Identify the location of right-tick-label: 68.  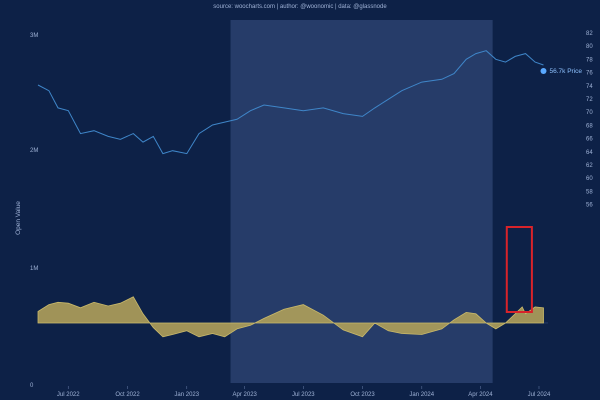
(589, 126).